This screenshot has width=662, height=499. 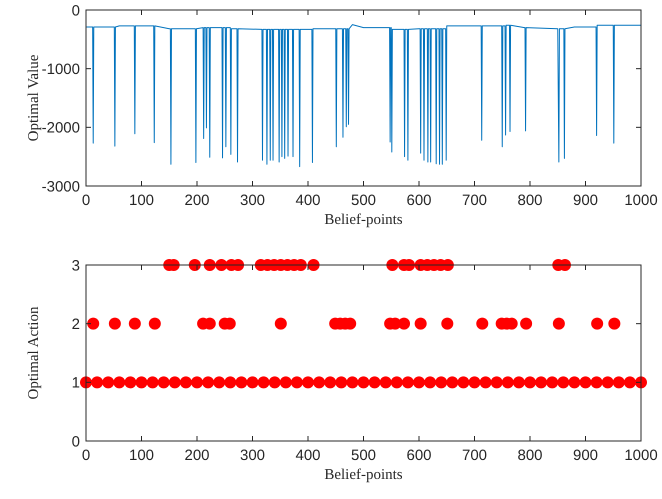 What do you see at coordinates (76, 383) in the screenshot?
I see `y-tick-label: 1` at bounding box center [76, 383].